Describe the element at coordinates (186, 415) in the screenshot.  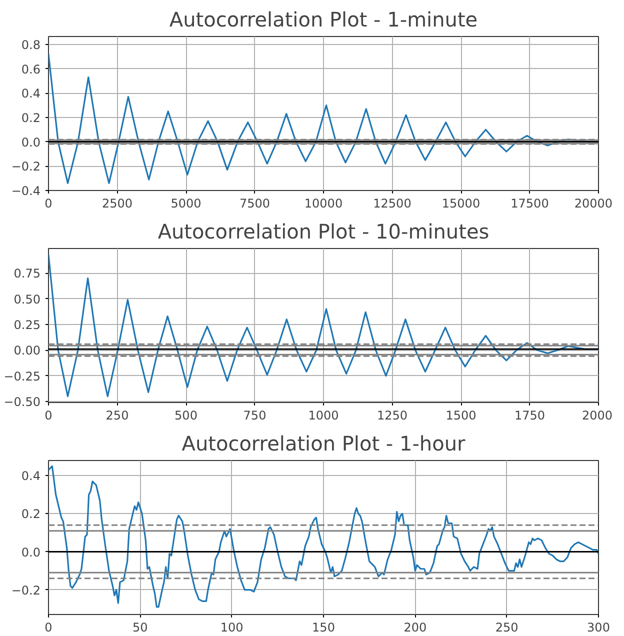
I see `x-tick-label: 500` at that location.